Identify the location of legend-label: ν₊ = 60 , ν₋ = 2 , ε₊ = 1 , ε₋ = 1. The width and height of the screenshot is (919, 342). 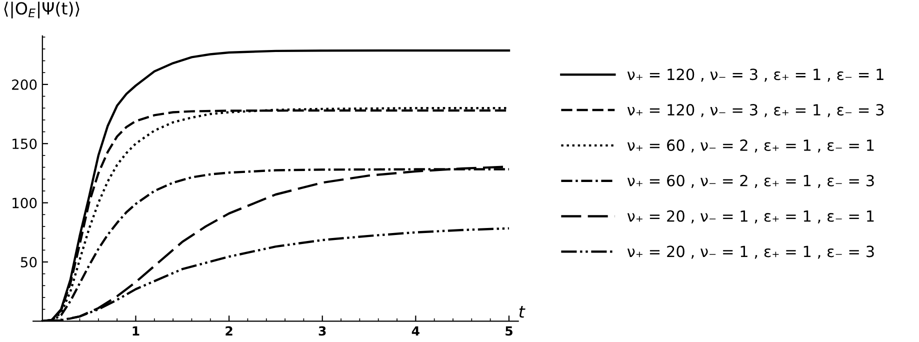
(750, 146).